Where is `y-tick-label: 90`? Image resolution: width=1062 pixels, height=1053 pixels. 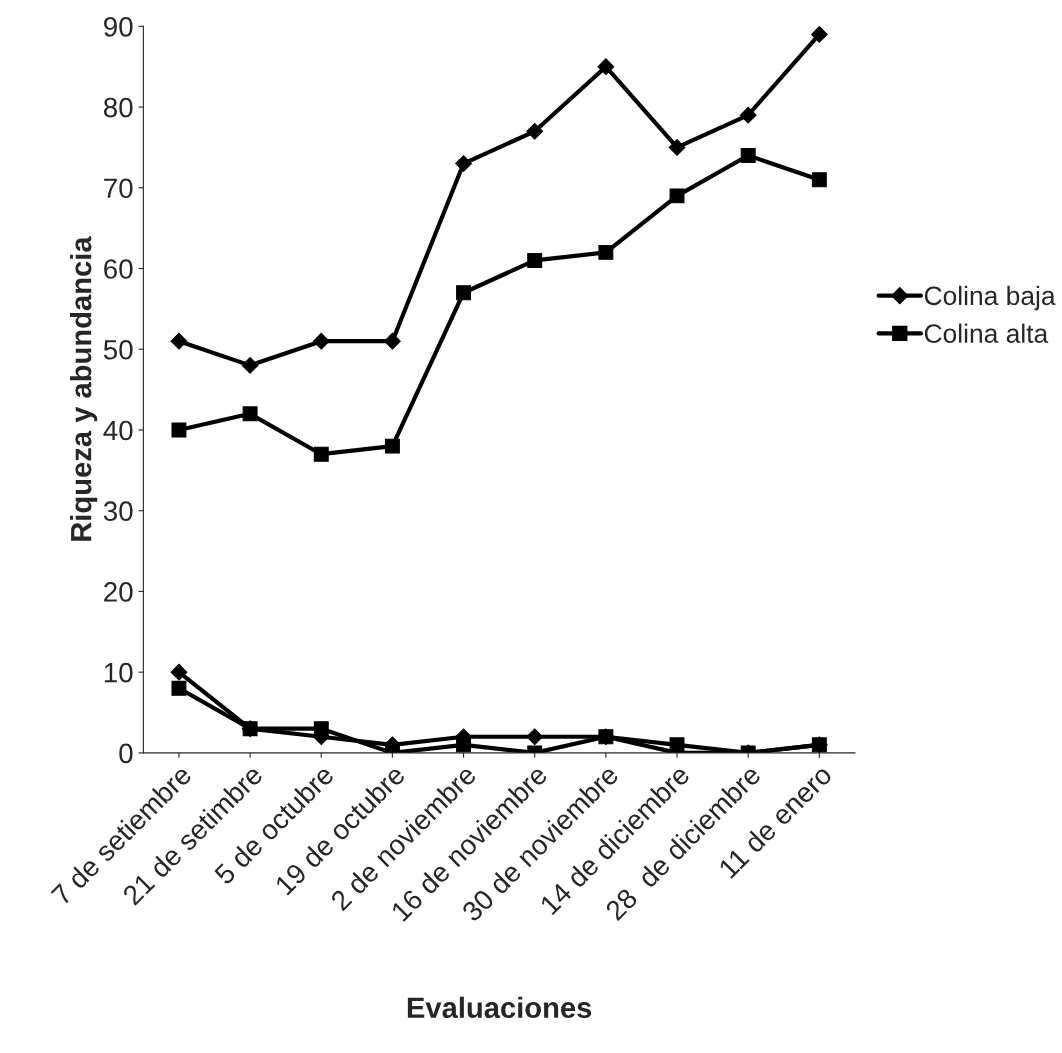
y-tick-label: 90 is located at coordinates (118, 26).